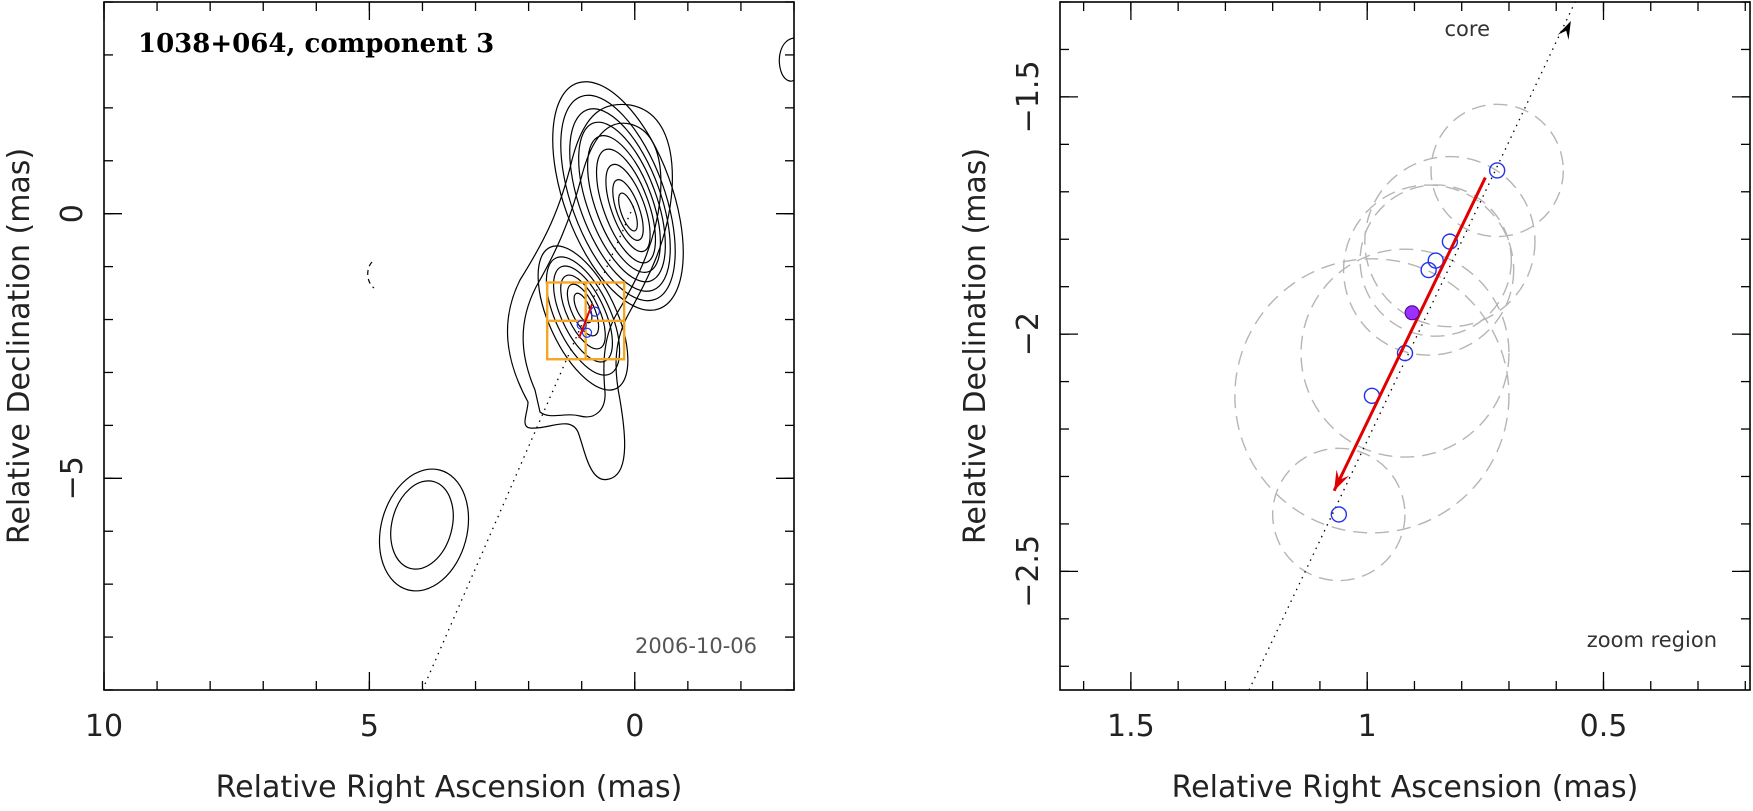 The height and width of the screenshot is (811, 1753). What do you see at coordinates (19, 346) in the screenshot?
I see `left-y-axis-label: Relative Declination (mas)` at bounding box center [19, 346].